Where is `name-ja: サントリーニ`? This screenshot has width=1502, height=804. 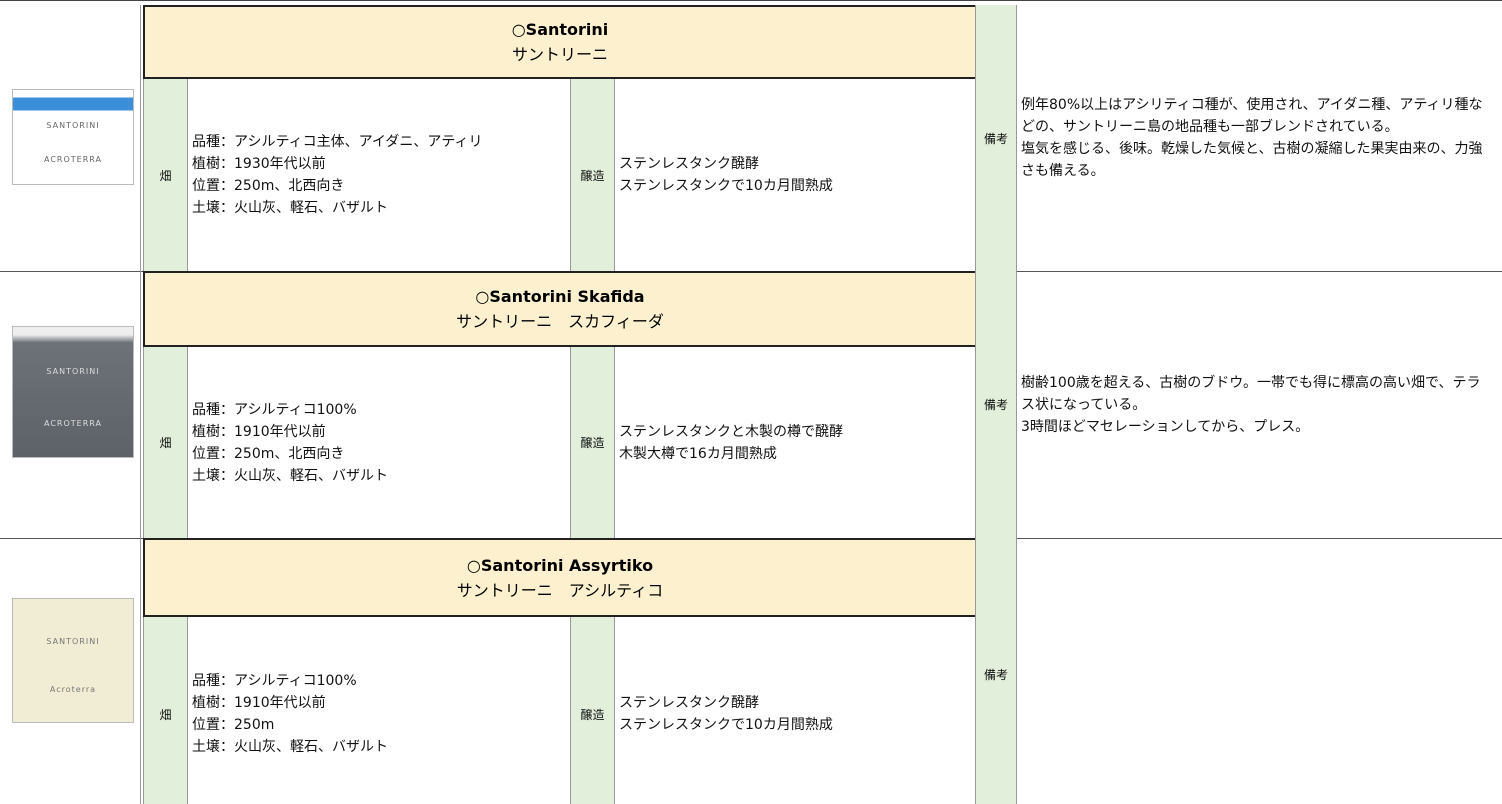 name-ja: サントリーニ is located at coordinates (559, 54).